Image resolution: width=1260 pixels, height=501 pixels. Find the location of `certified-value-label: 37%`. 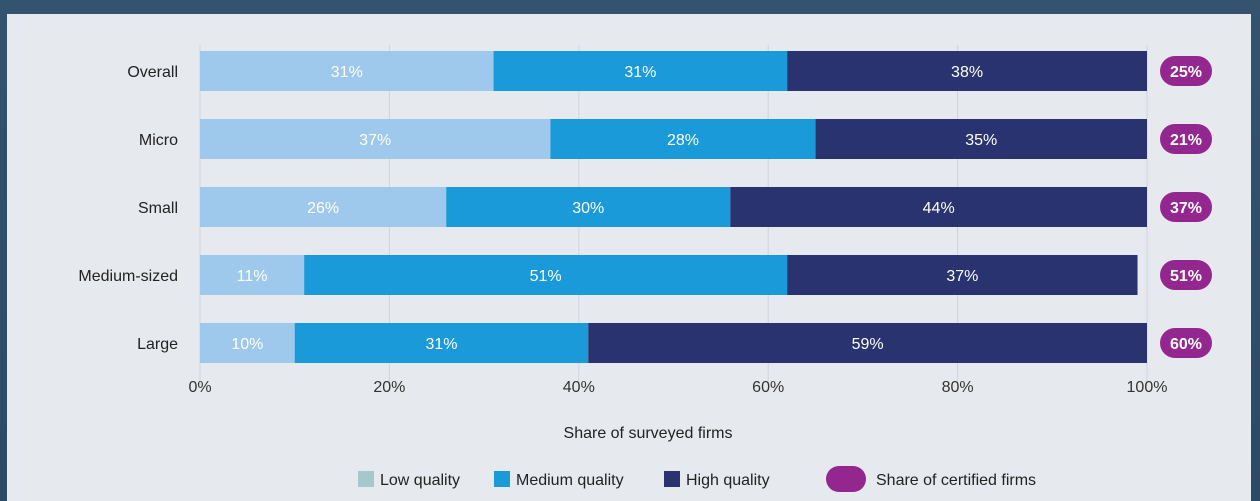

certified-value-label: 37% is located at coordinates (1186, 208).